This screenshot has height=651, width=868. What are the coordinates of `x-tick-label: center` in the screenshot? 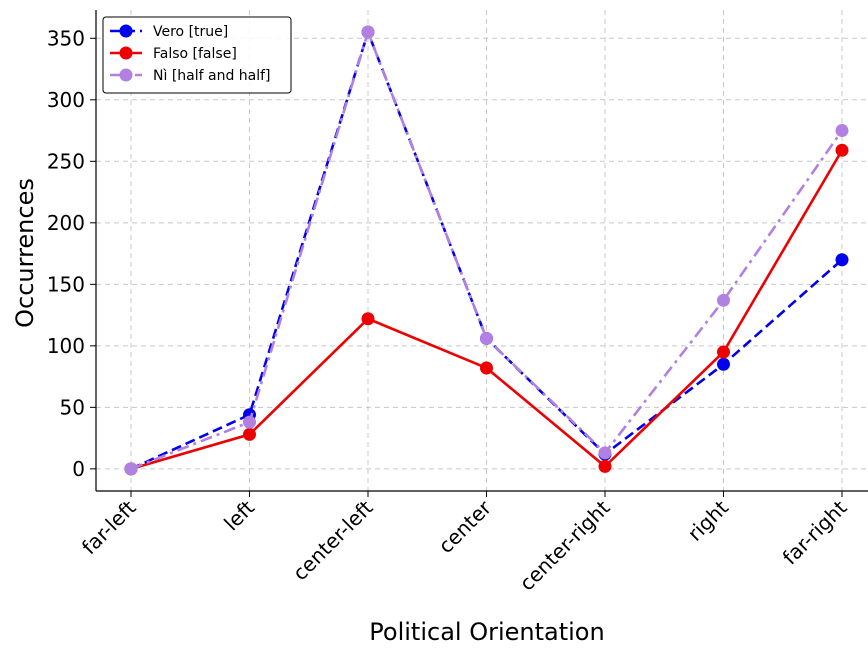 It's located at (465, 526).